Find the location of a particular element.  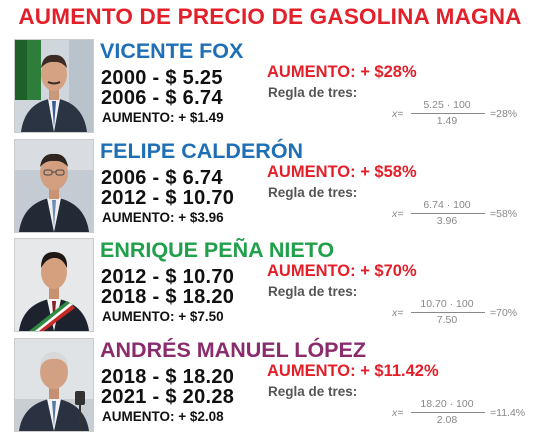

price-start: 2018 - $ 18.20 is located at coordinates (168, 377).